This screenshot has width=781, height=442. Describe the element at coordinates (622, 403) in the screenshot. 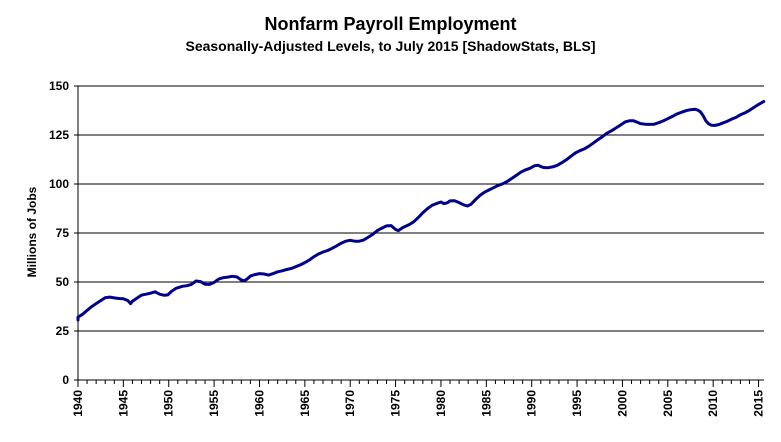

I see `x-tick-label: 2000` at that location.